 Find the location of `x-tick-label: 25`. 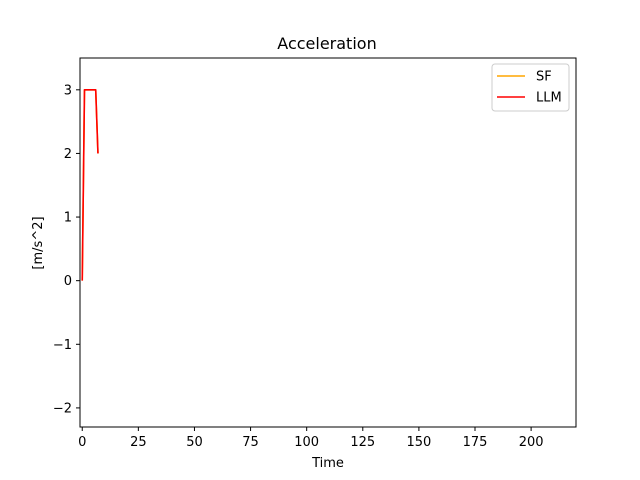

x-tick-label: 25 is located at coordinates (138, 442).